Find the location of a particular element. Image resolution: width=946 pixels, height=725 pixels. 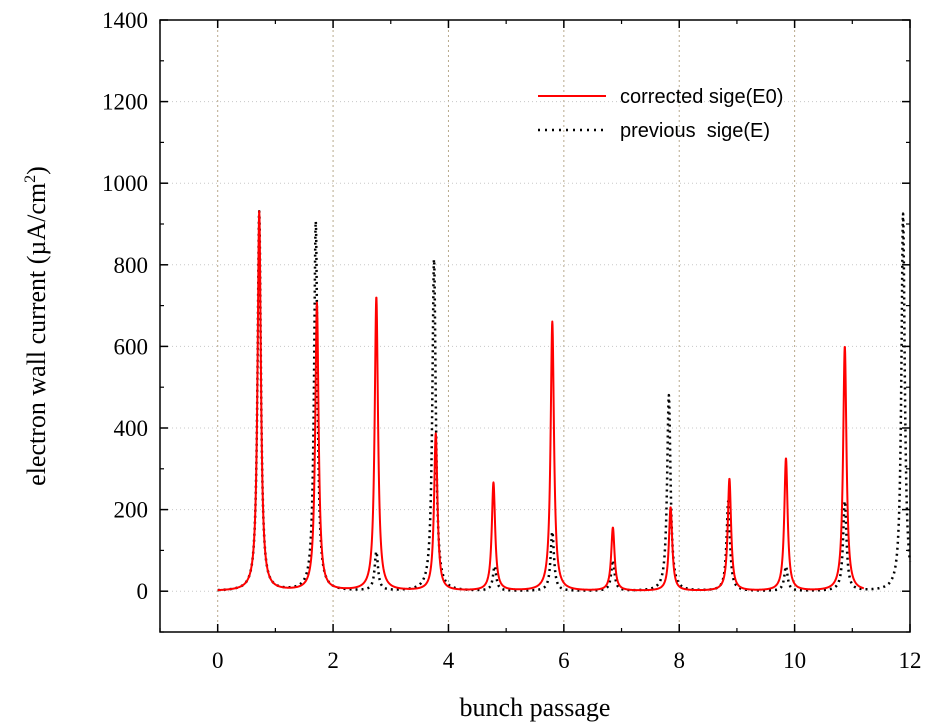

x-tick-label: 4 is located at coordinates (449, 660).